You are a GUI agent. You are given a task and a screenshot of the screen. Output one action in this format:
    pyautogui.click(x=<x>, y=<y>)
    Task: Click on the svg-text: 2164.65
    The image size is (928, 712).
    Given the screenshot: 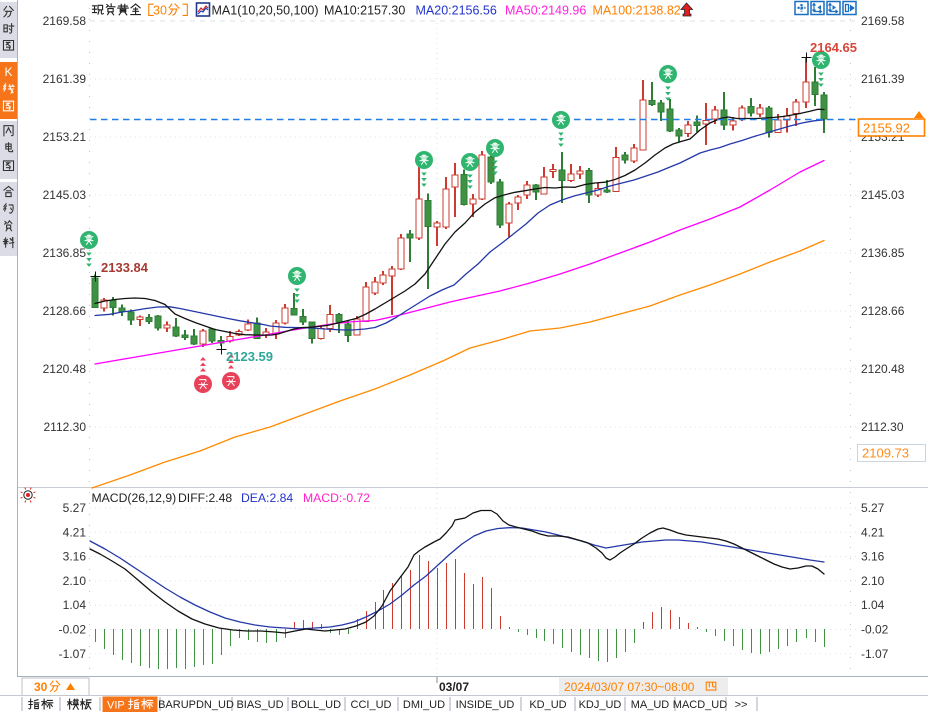 What is the action you would take?
    pyautogui.click(x=833, y=47)
    